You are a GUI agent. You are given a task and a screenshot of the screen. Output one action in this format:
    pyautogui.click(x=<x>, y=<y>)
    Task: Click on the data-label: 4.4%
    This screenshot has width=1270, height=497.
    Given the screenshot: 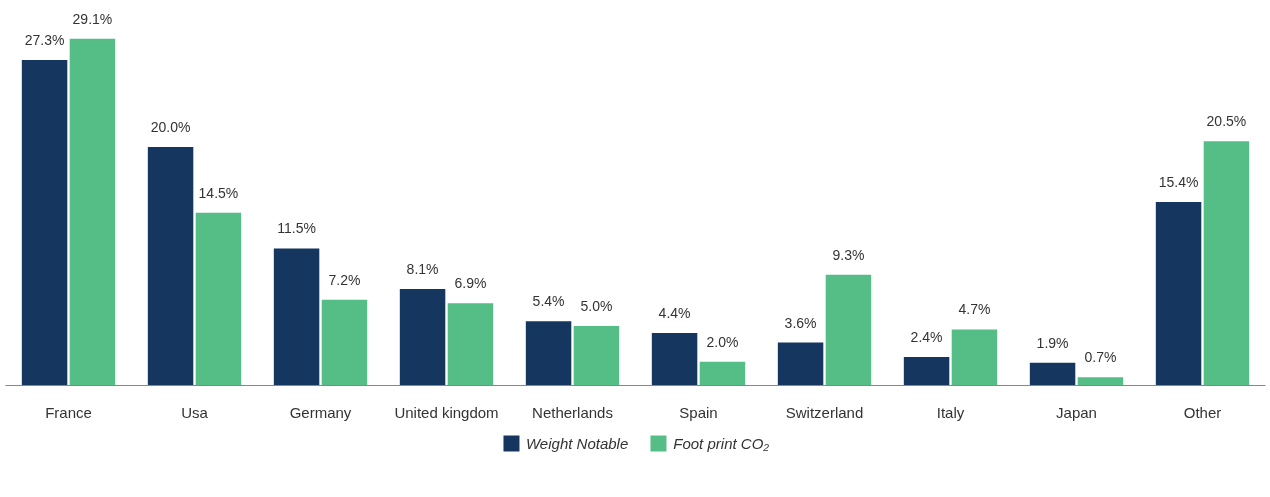 What is the action you would take?
    pyautogui.click(x=674, y=313)
    